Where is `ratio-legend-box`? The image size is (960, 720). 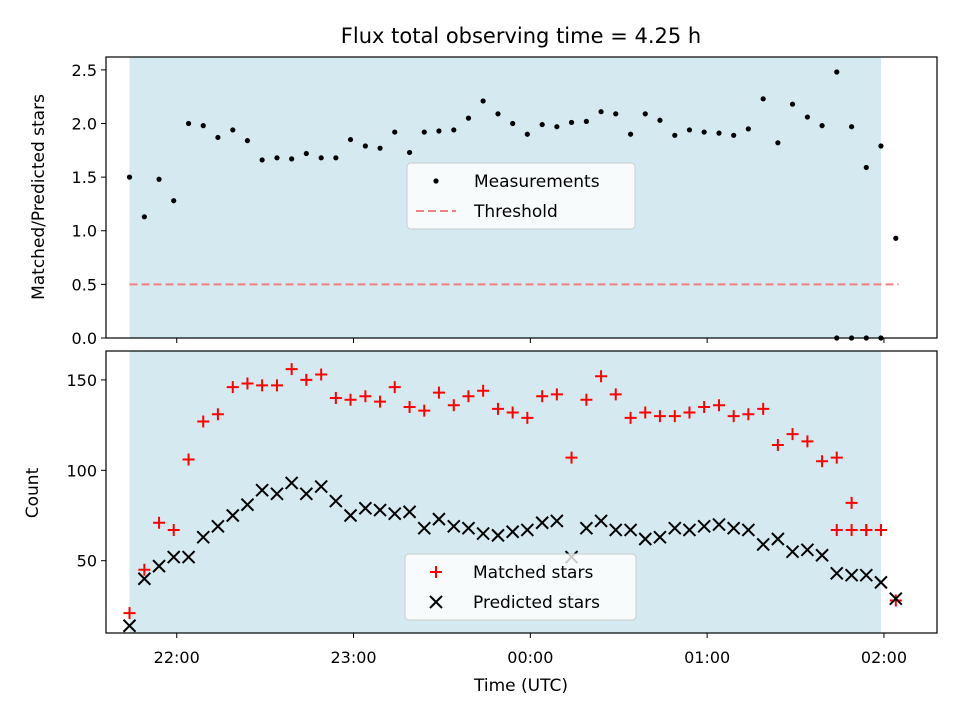 ratio-legend-box is located at coordinates (521, 196).